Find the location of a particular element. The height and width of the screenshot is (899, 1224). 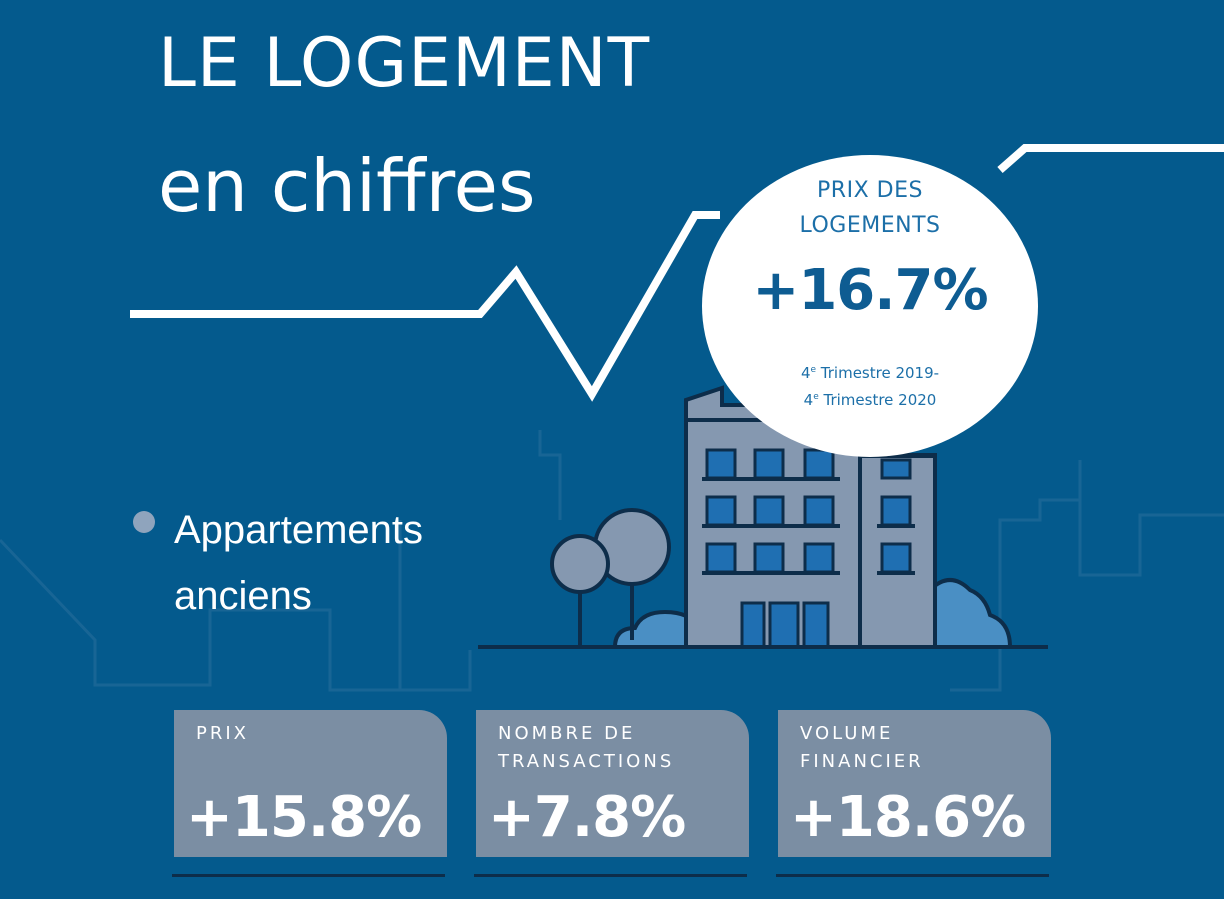

stat-label: PRIX is located at coordinates (223, 733).